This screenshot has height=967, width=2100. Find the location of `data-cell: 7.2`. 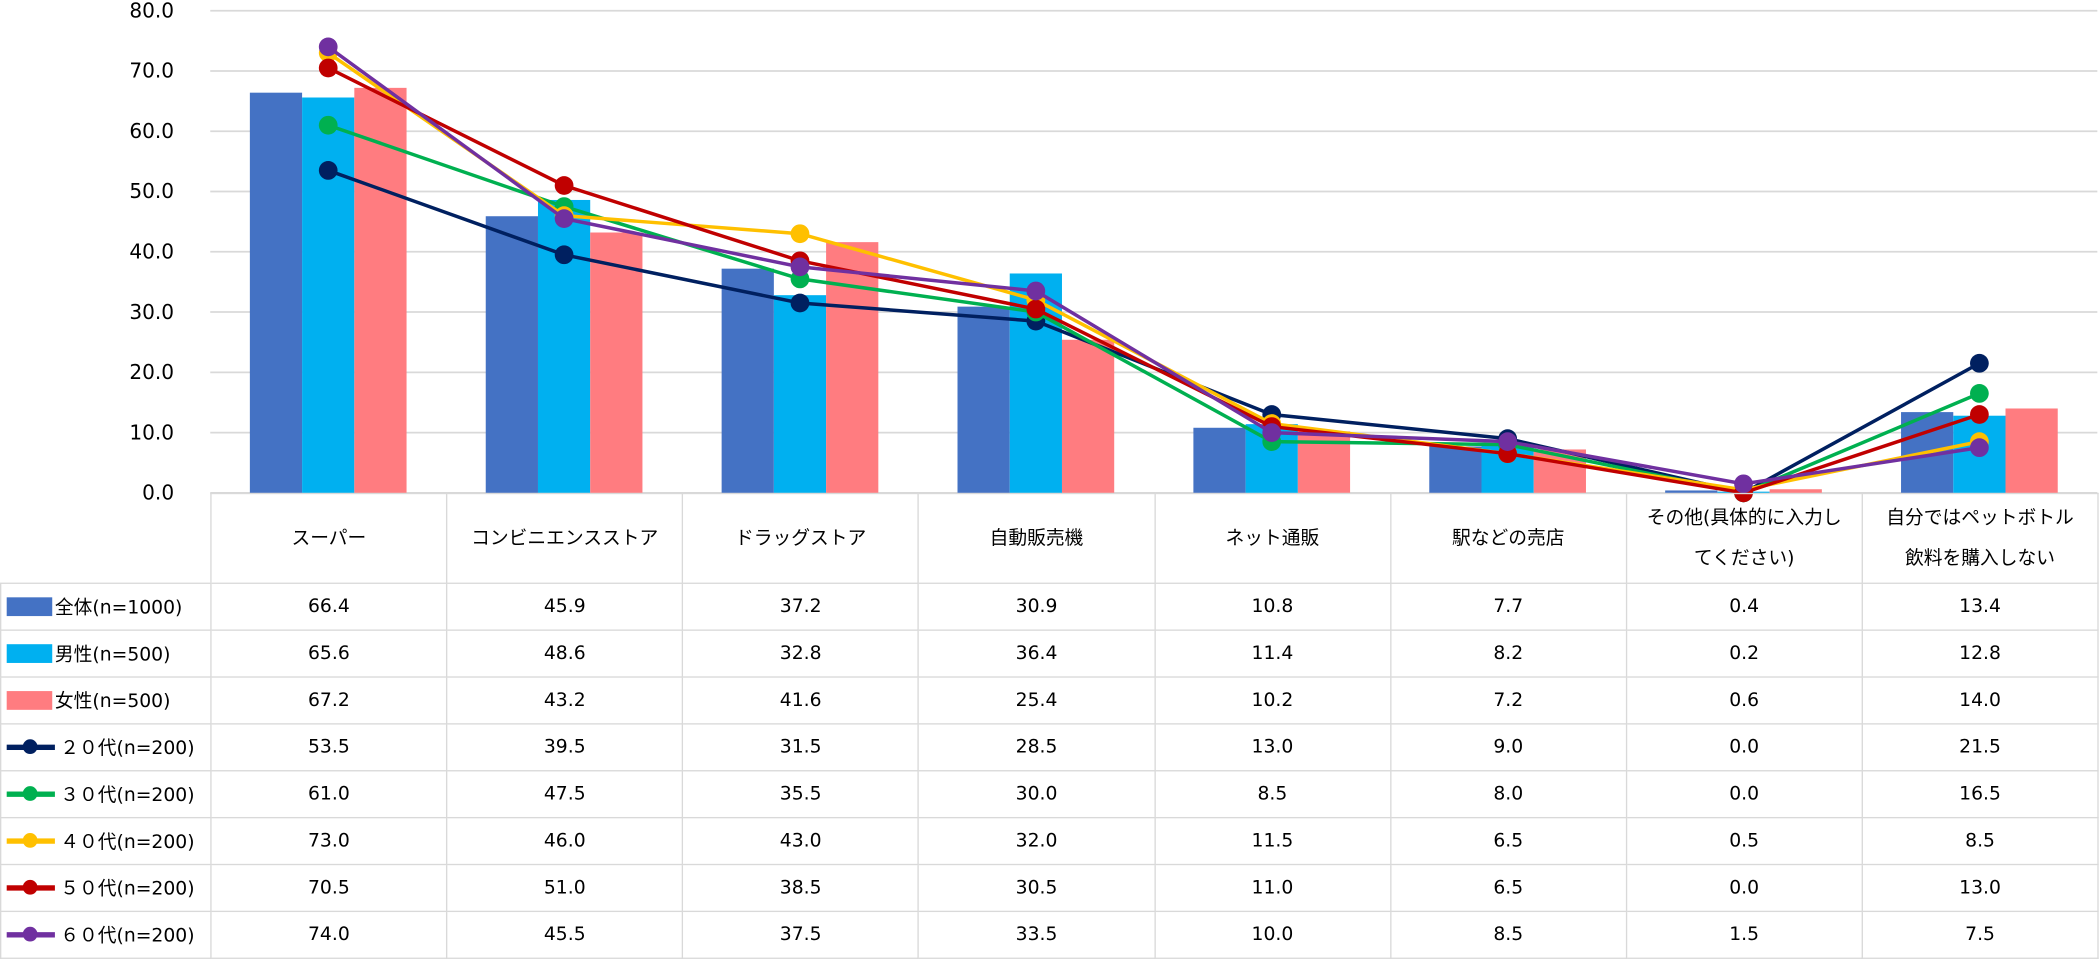

data-cell: 7.2 is located at coordinates (1508, 700).